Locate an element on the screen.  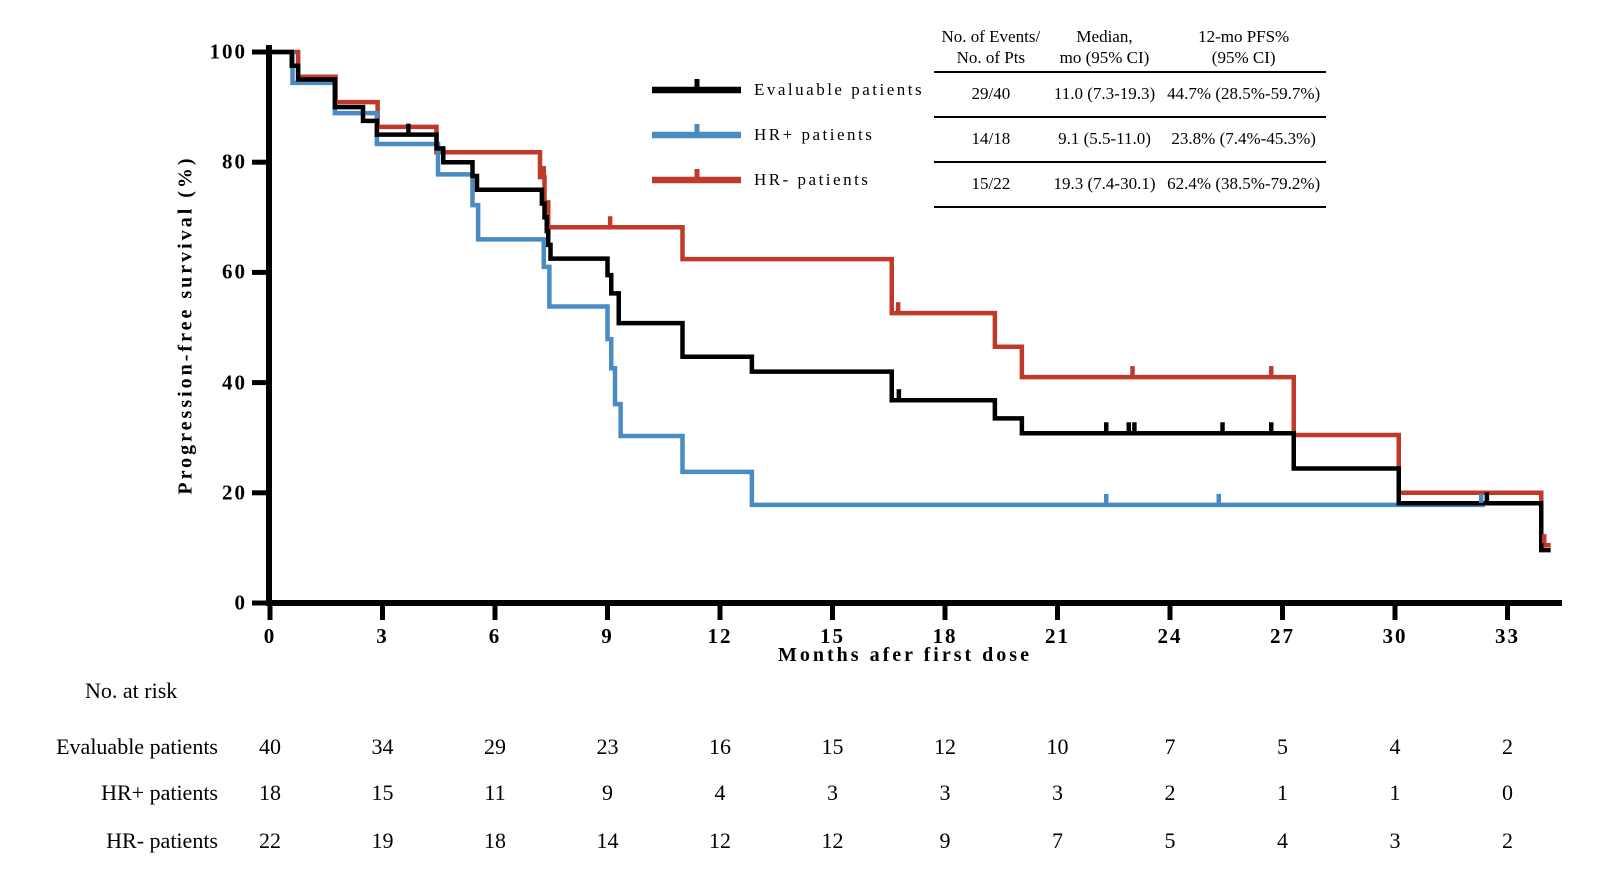
x-tick-label: 6 is located at coordinates (495, 636).